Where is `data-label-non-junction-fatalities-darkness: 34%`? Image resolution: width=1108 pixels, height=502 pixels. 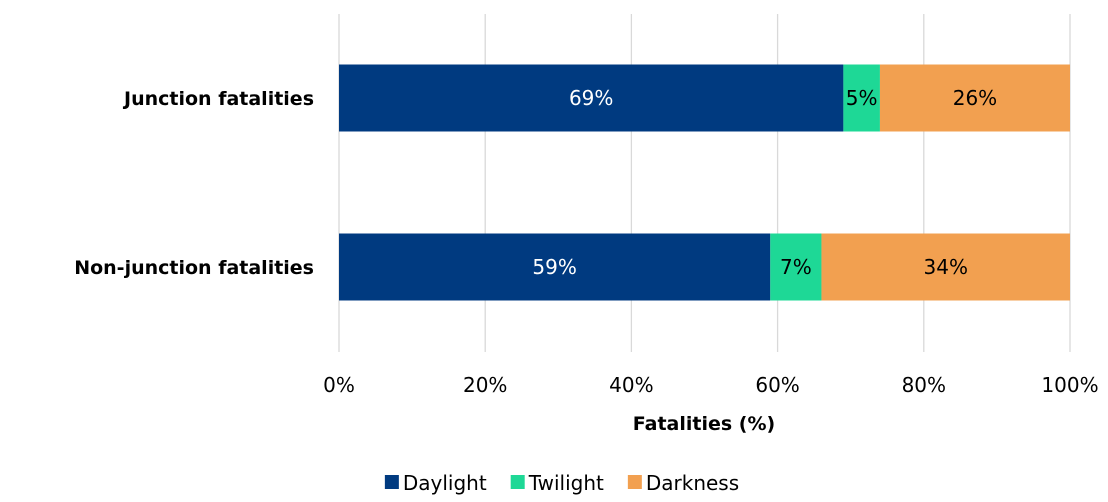 data-label-non-junction-fatalities-darkness: 34% is located at coordinates (946, 267).